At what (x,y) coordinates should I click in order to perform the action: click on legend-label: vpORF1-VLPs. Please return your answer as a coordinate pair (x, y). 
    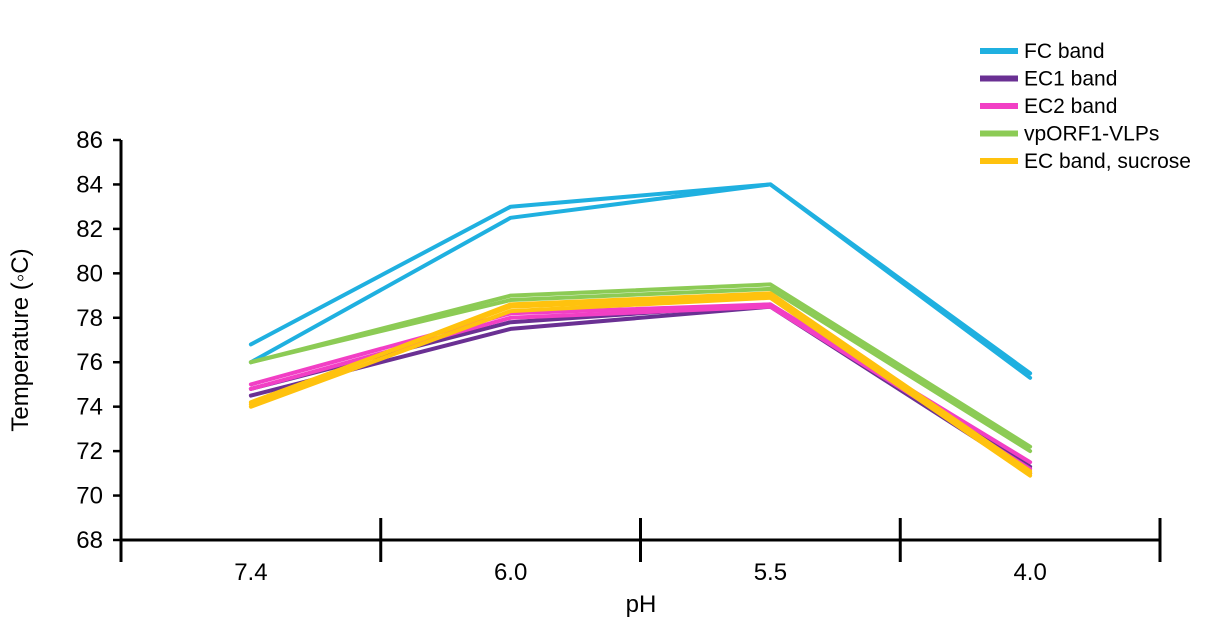
    Looking at the image, I should click on (1091, 134).